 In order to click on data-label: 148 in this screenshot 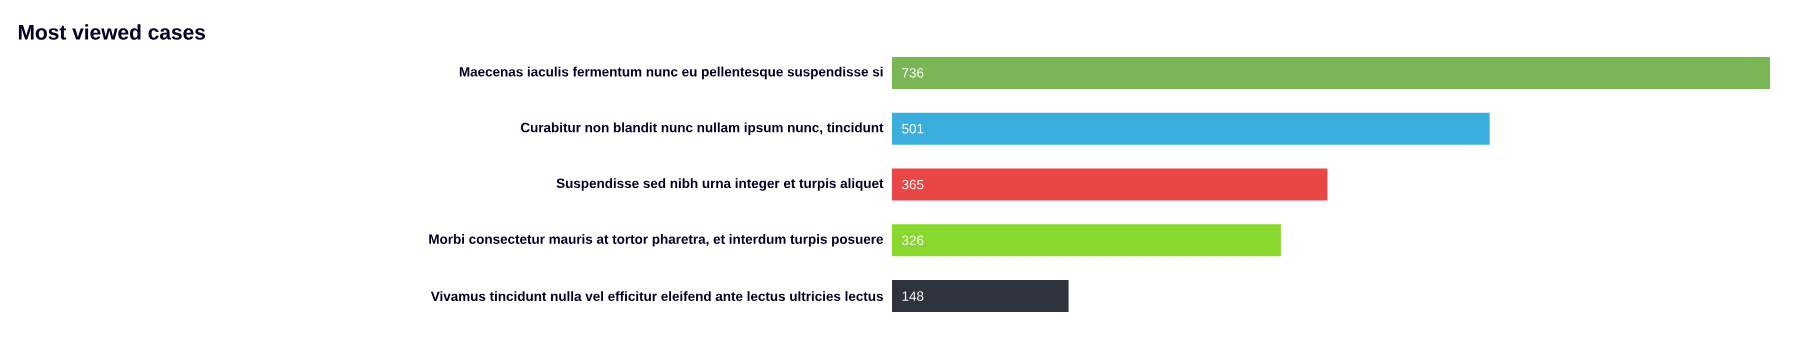, I will do `click(913, 296)`.